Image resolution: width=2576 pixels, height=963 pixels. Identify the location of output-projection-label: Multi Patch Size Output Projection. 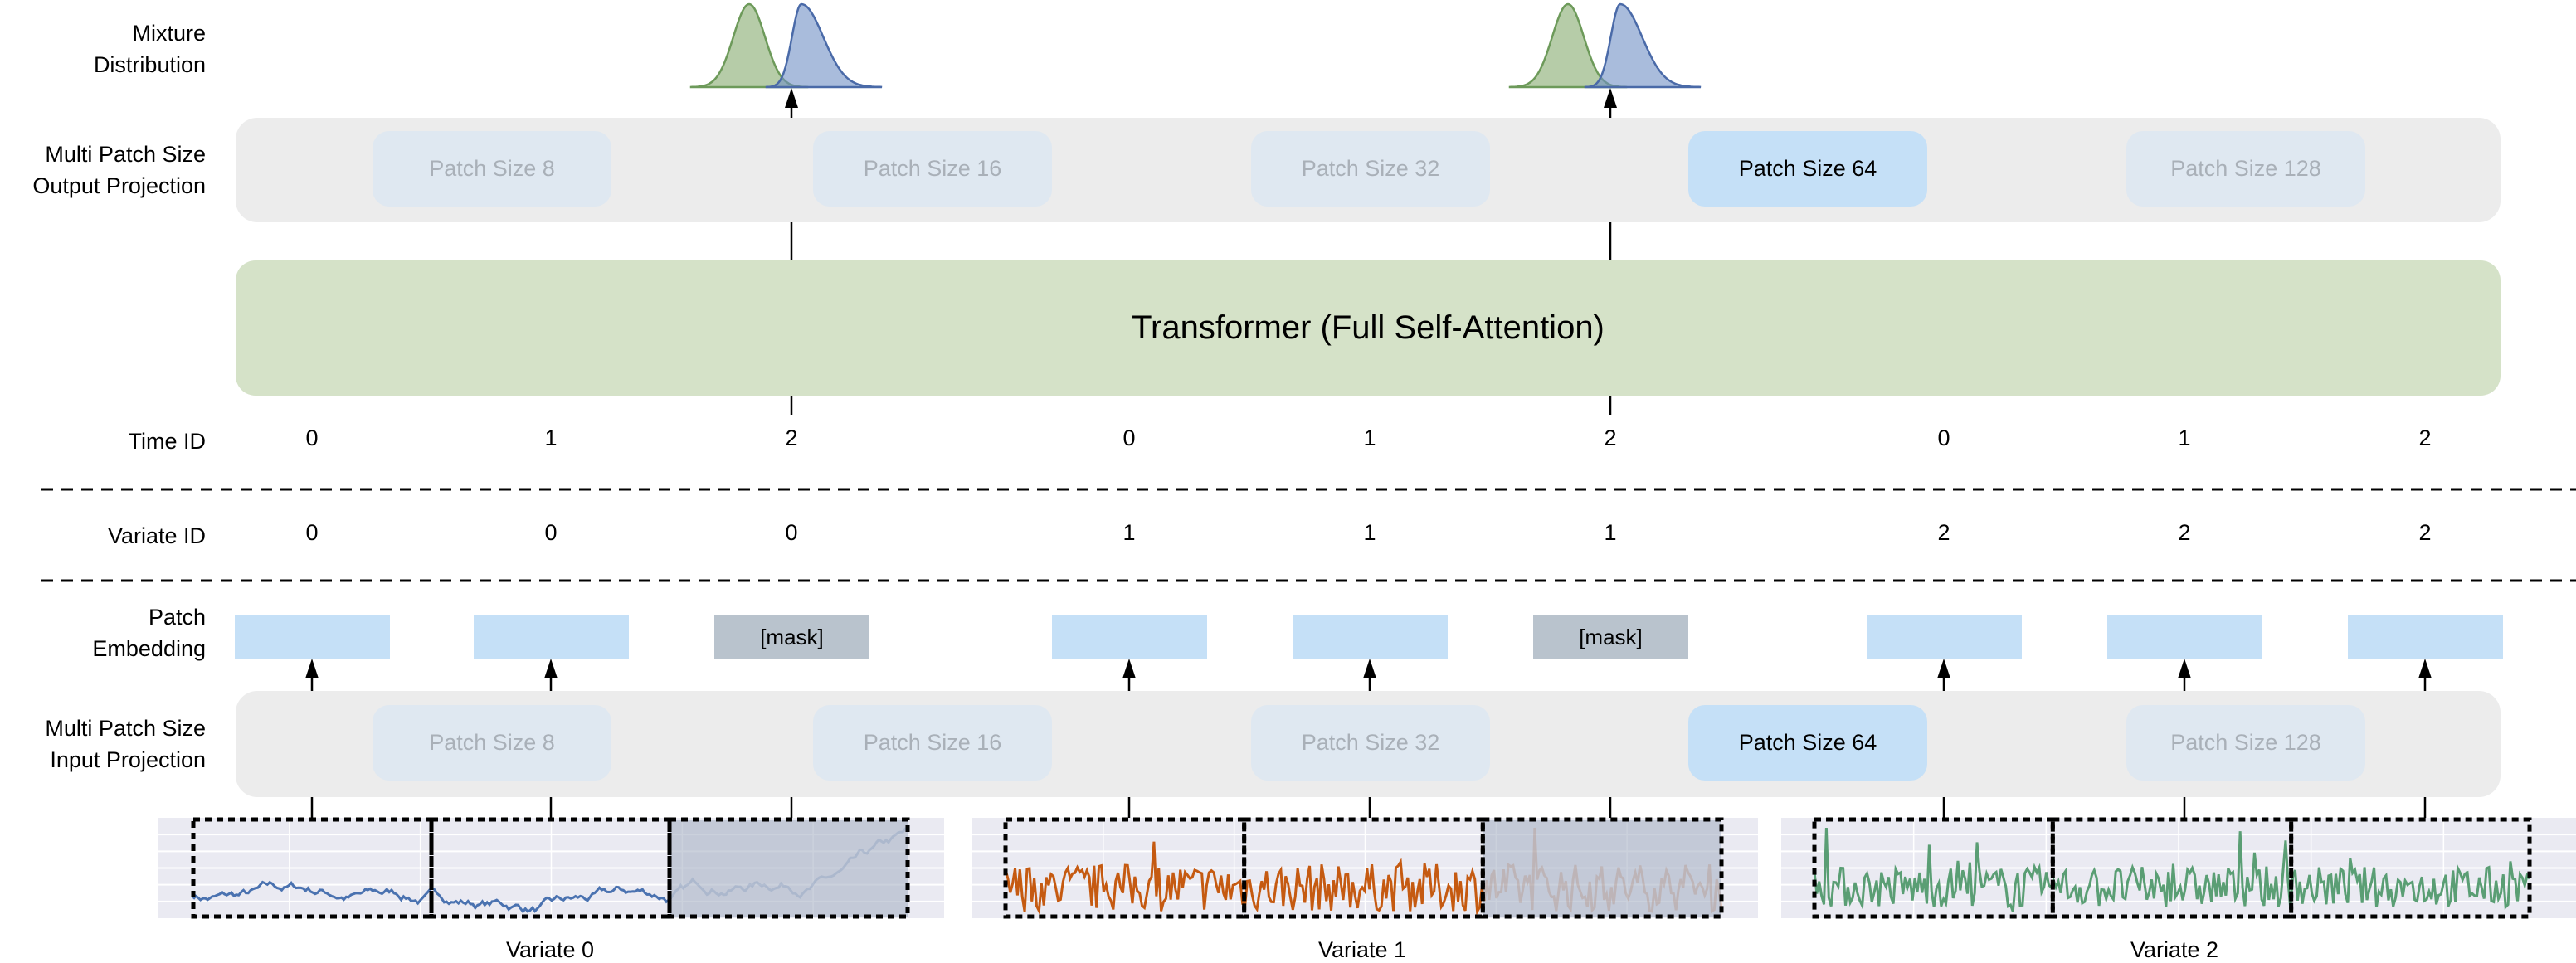
(119, 171).